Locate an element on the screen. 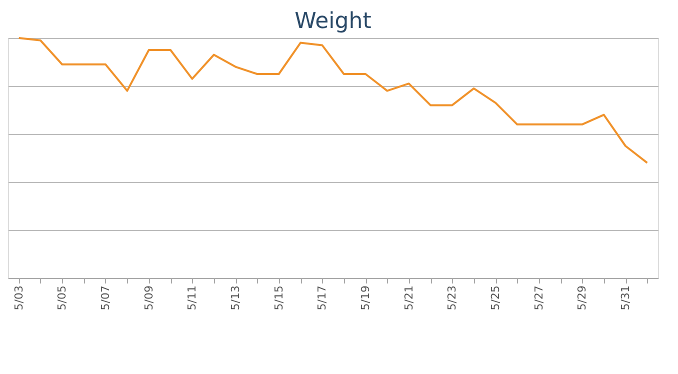  x-tick-label: 5/23 is located at coordinates (452, 298).